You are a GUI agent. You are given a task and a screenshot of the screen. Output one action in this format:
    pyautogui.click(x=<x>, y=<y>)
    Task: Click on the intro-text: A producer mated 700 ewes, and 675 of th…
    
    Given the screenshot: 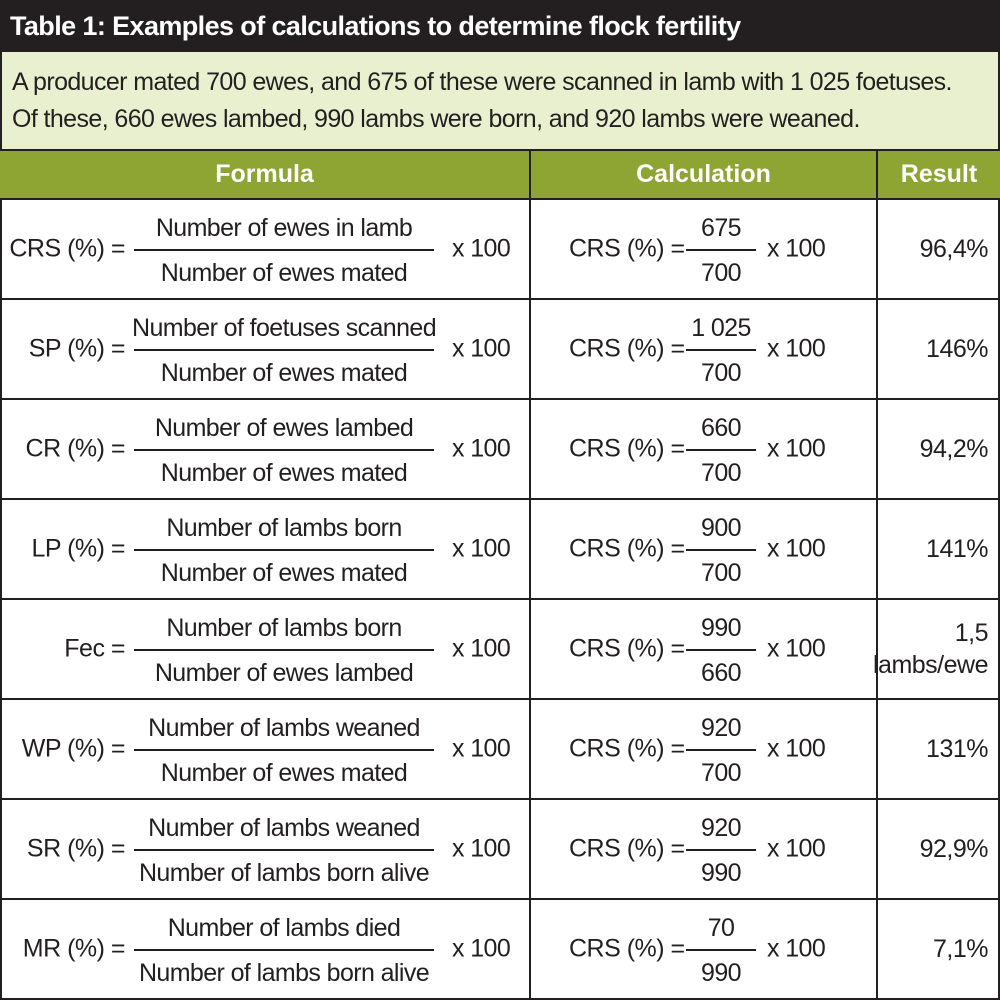 What is the action you would take?
    pyautogui.click(x=500, y=100)
    